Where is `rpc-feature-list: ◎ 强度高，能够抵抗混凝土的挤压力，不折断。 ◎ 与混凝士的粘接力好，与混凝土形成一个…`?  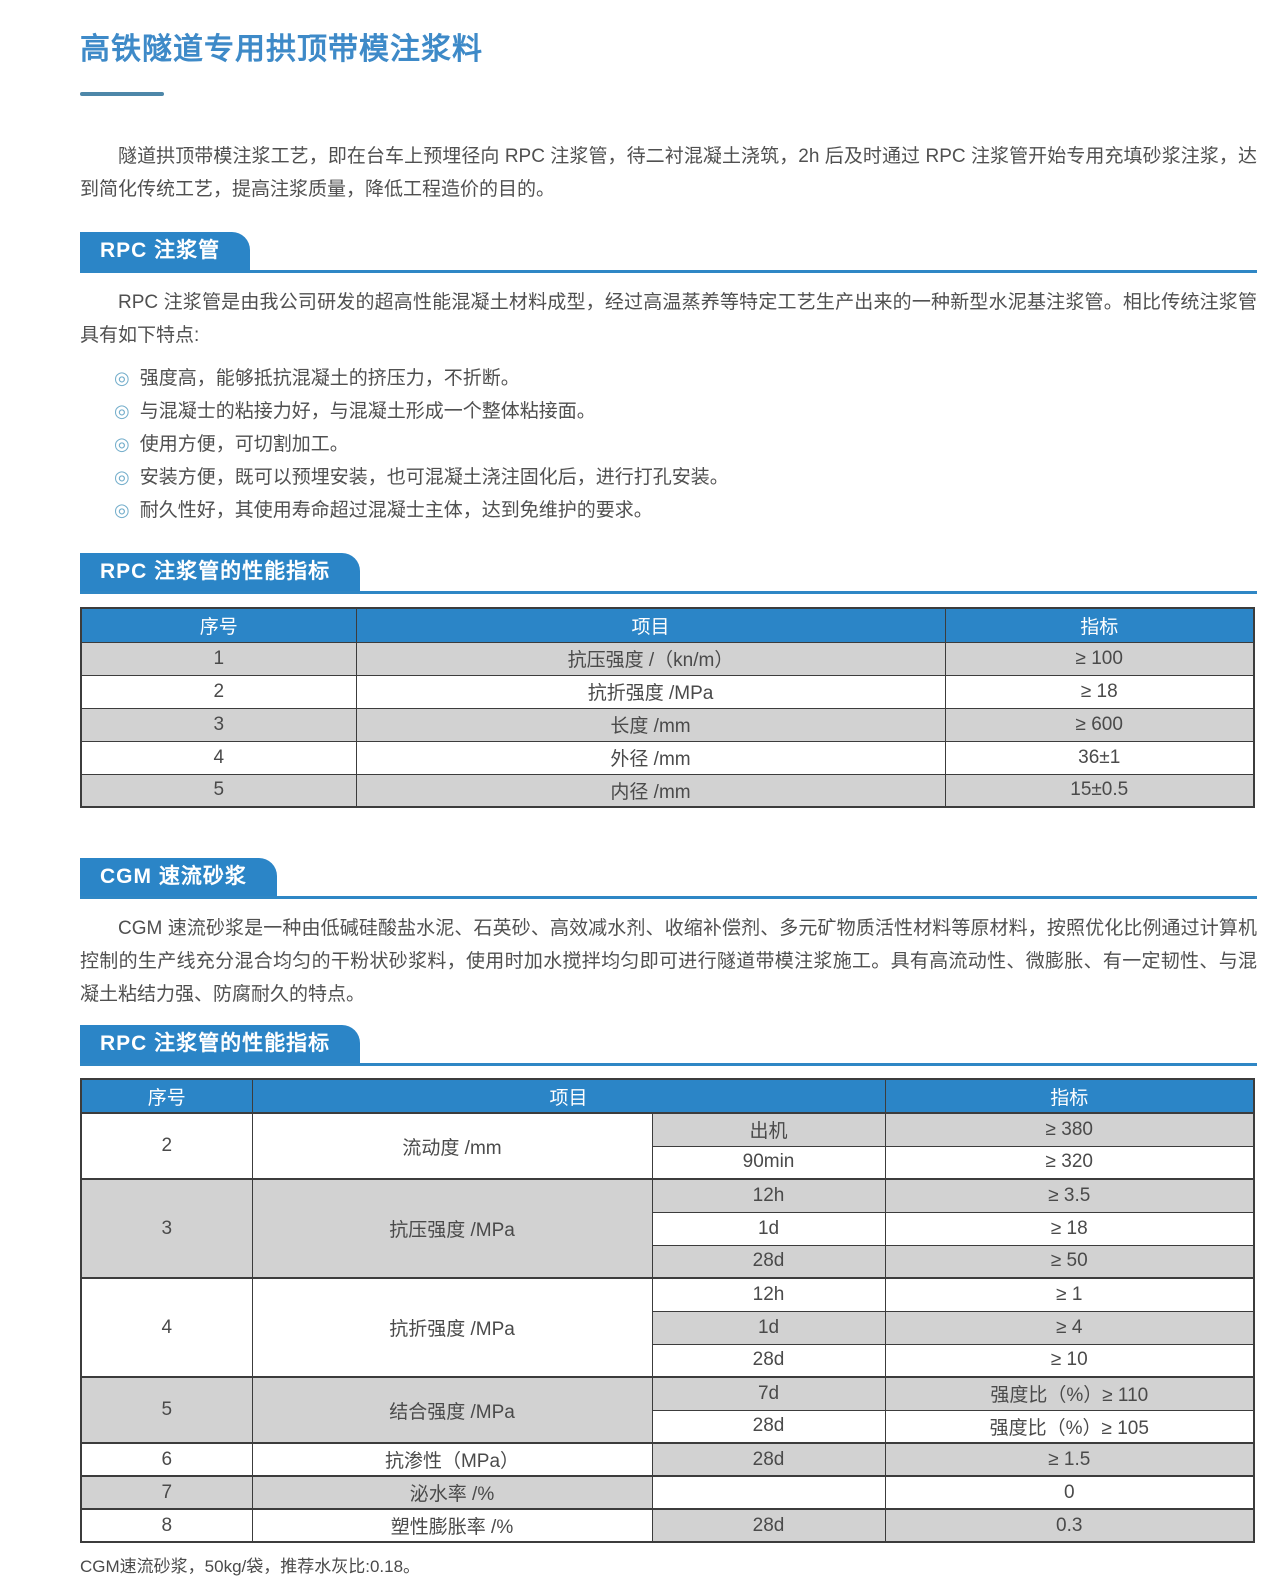
rpc-feature-list: ◎ 强度高，能够抵抗混凝土的挤压力，不折断。 ◎ 与混凝士的粘接力好，与混凝土形成一个… is located at coordinates (668, 444).